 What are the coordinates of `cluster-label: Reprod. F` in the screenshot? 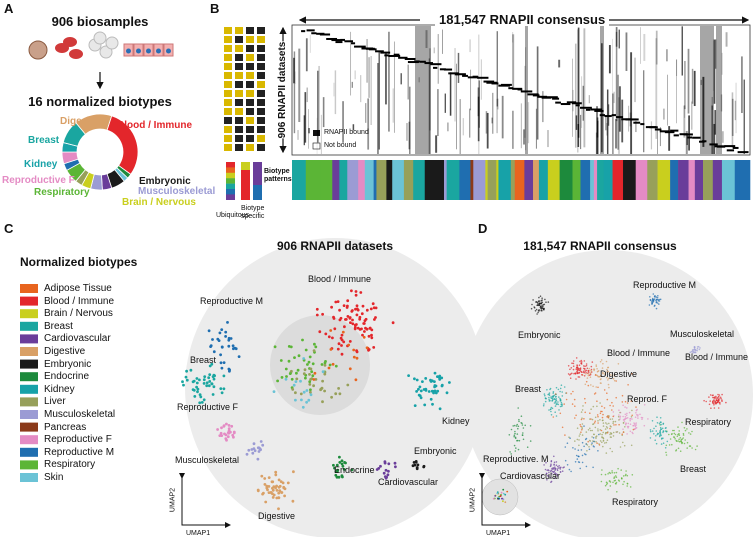 It's located at (647, 399).